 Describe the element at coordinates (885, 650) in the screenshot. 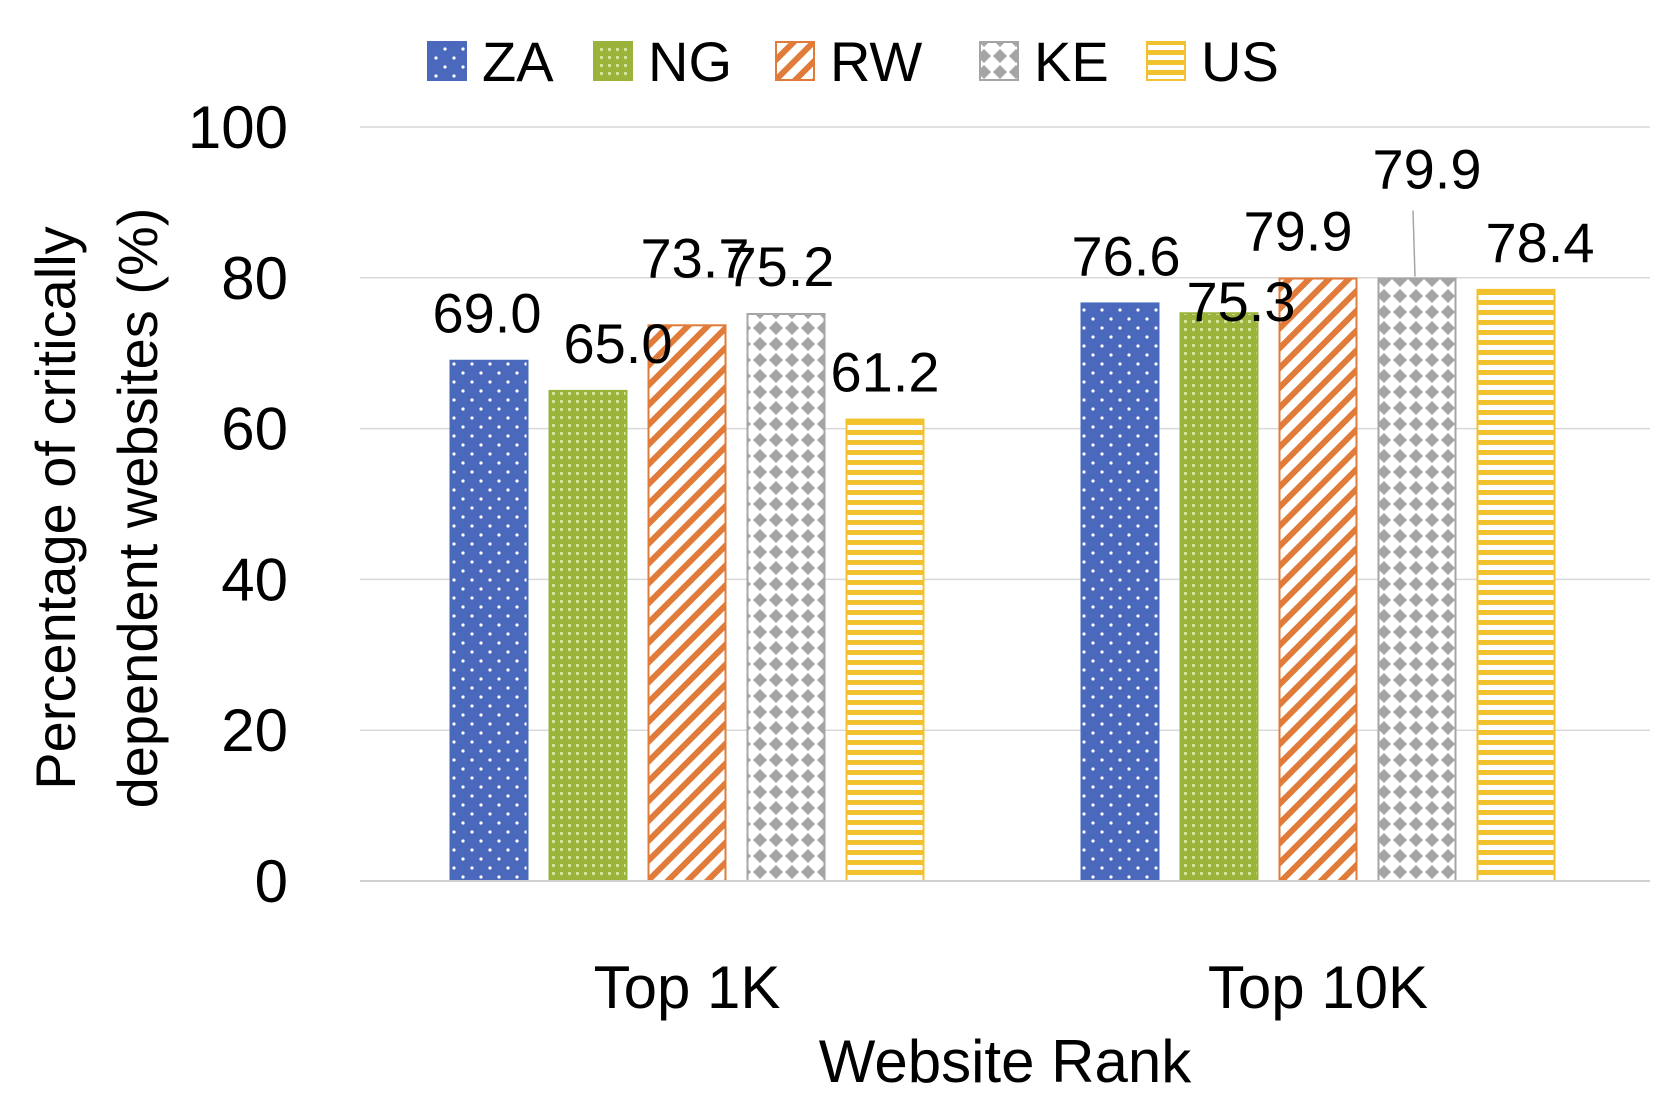

I see `bar-us-top-1k` at that location.